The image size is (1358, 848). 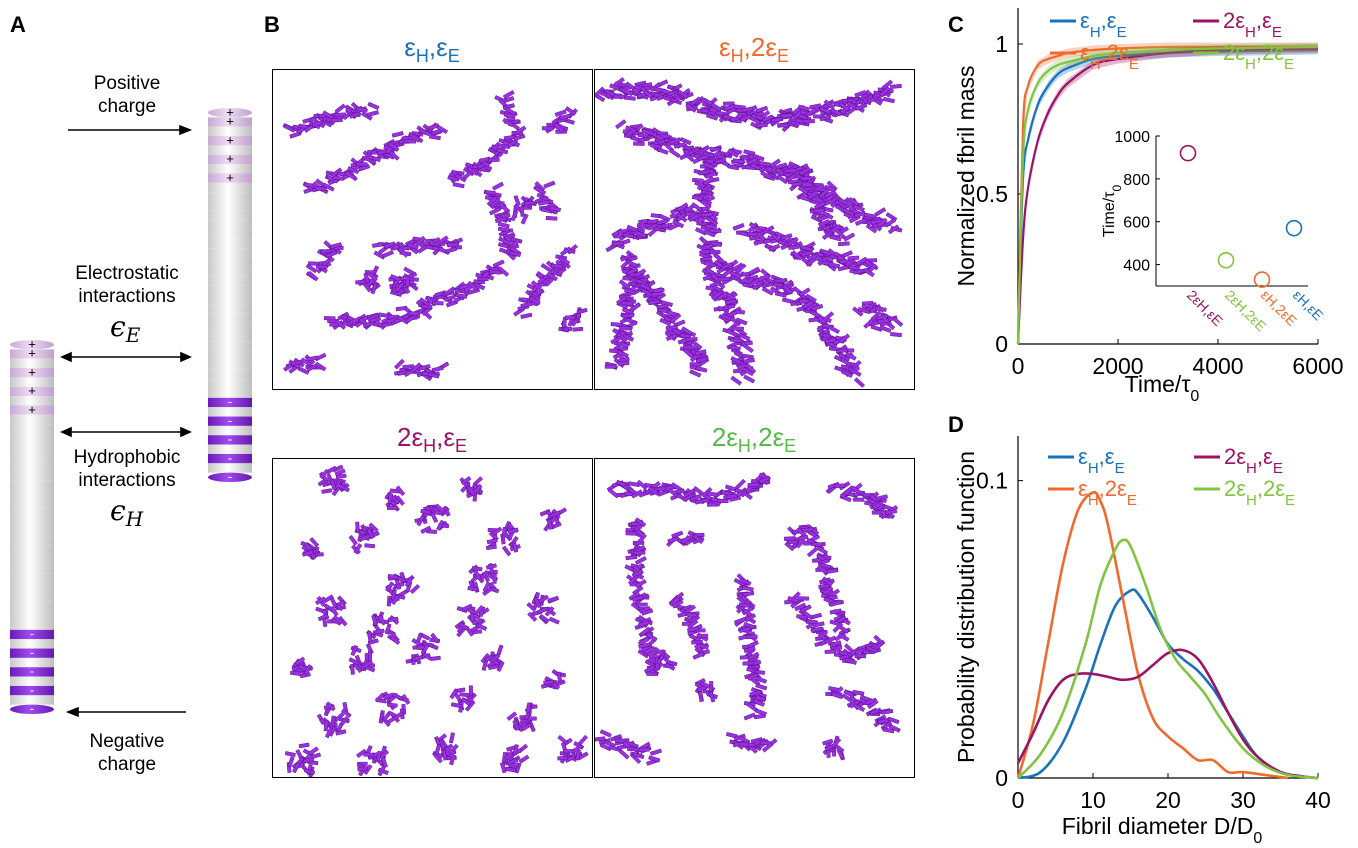 What do you see at coordinates (432, 439) in the screenshot?
I see `sim-title-2eh-ee: 2εH,εE` at bounding box center [432, 439].